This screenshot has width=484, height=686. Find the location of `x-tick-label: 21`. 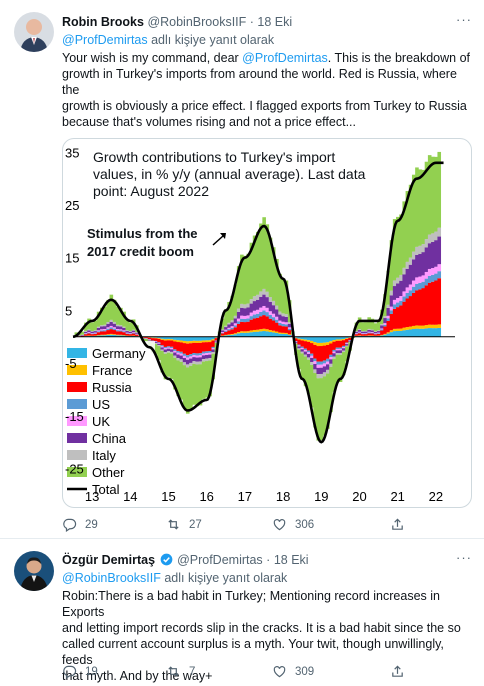

x-tick-label: 21 is located at coordinates (397, 496).